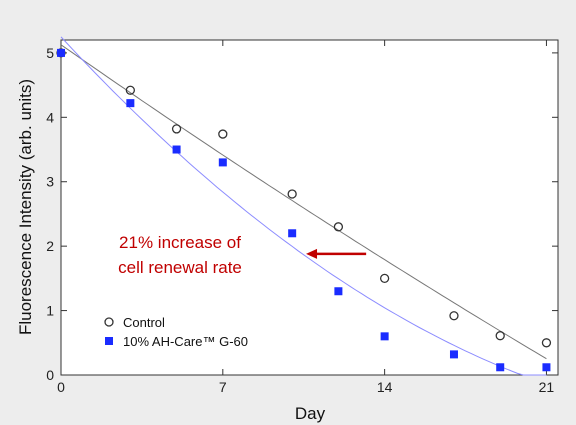 This screenshot has height=425, width=576. Describe the element at coordinates (242, 255) in the screenshot. I see `annotation: 21% increase of cell renewal rate` at that location.